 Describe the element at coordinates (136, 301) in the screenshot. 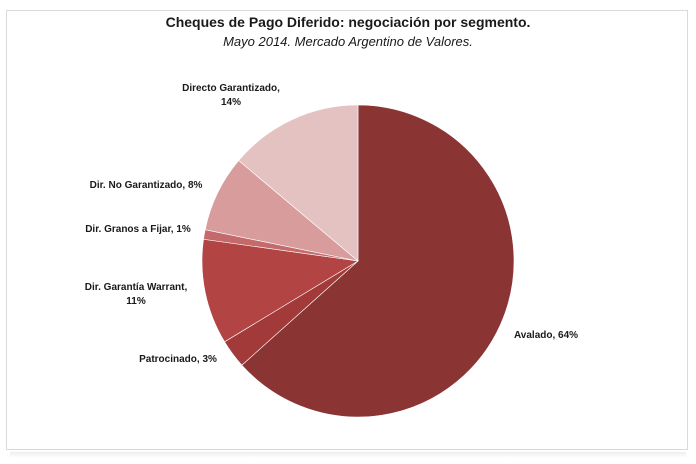

I see `slice-label-value: 11%` at that location.